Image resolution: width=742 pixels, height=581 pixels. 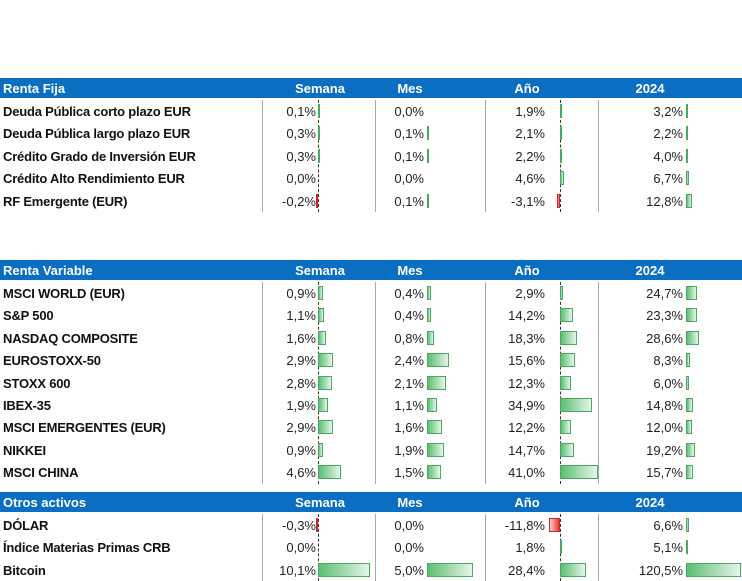 I want to click on value-y2024: 12,0%, so click(x=664, y=428).